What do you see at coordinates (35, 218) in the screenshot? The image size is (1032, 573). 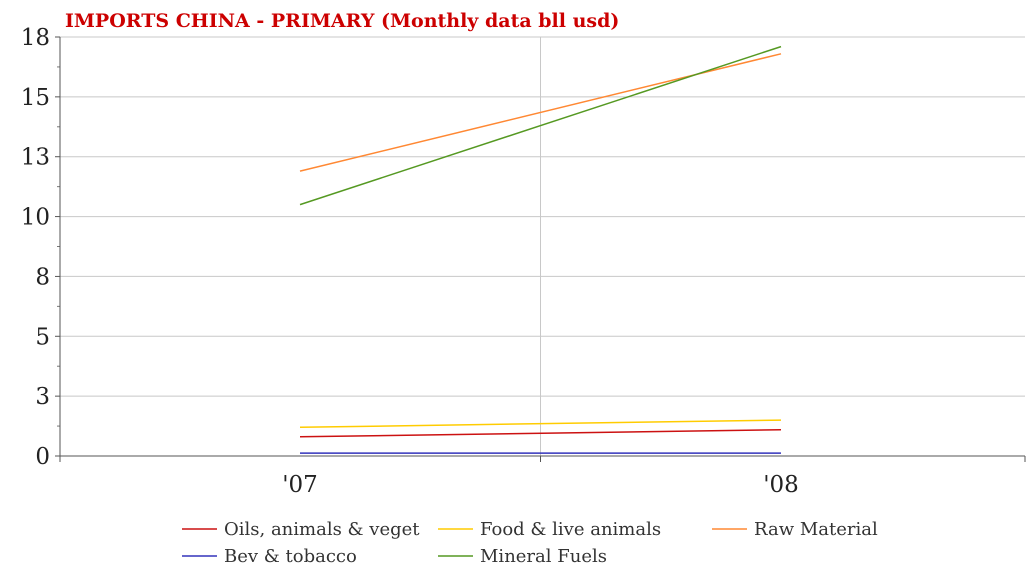 I see `y-tick-label: 10` at bounding box center [35, 218].